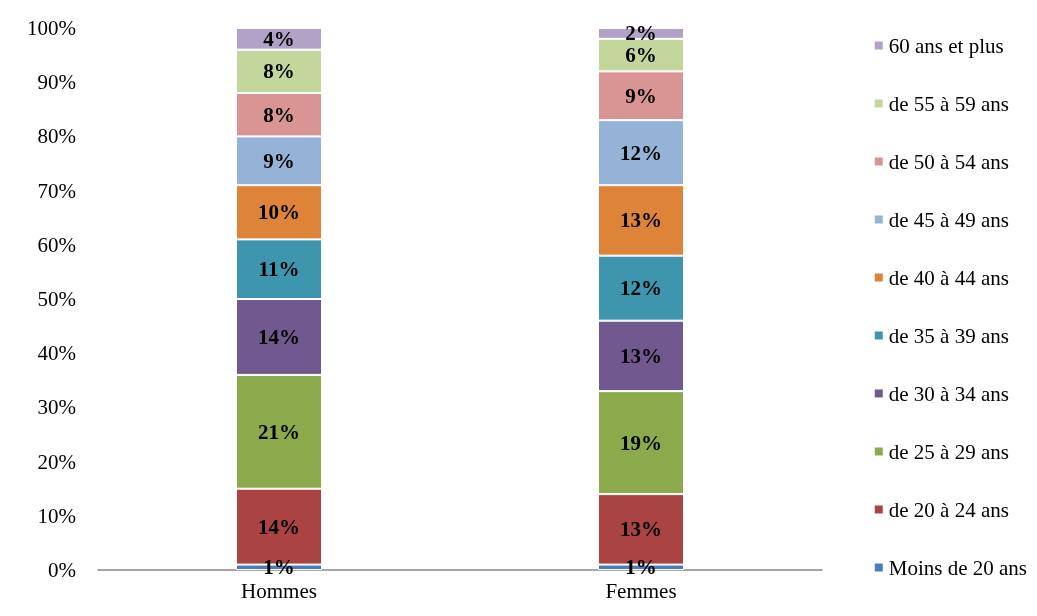 The width and height of the screenshot is (1037, 616). What do you see at coordinates (279, 38) in the screenshot?
I see `data-label: 4%` at bounding box center [279, 38].